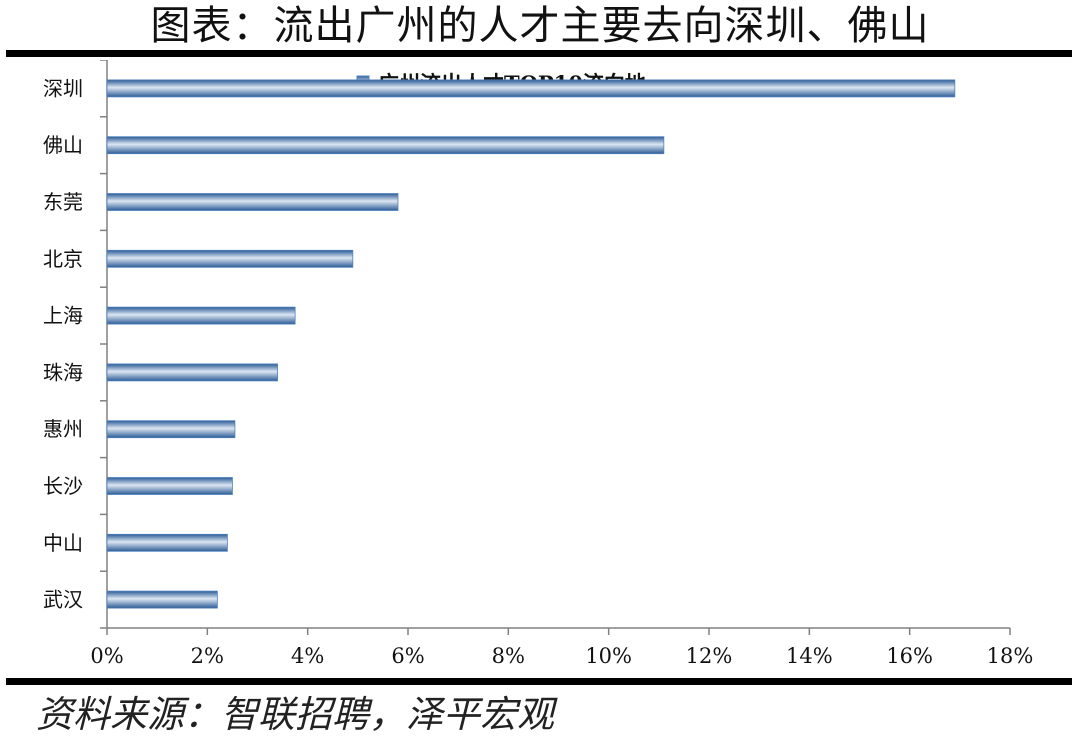 This screenshot has width=1080, height=745. Describe the element at coordinates (809, 656) in the screenshot. I see `x-tick-label: 14%` at that location.